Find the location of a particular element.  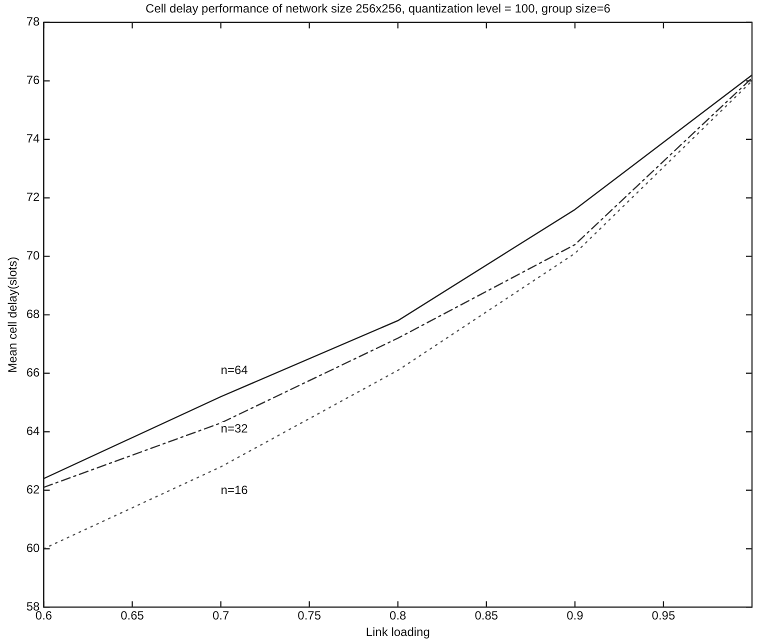

y-tick-label: 64 is located at coordinates (33, 431).